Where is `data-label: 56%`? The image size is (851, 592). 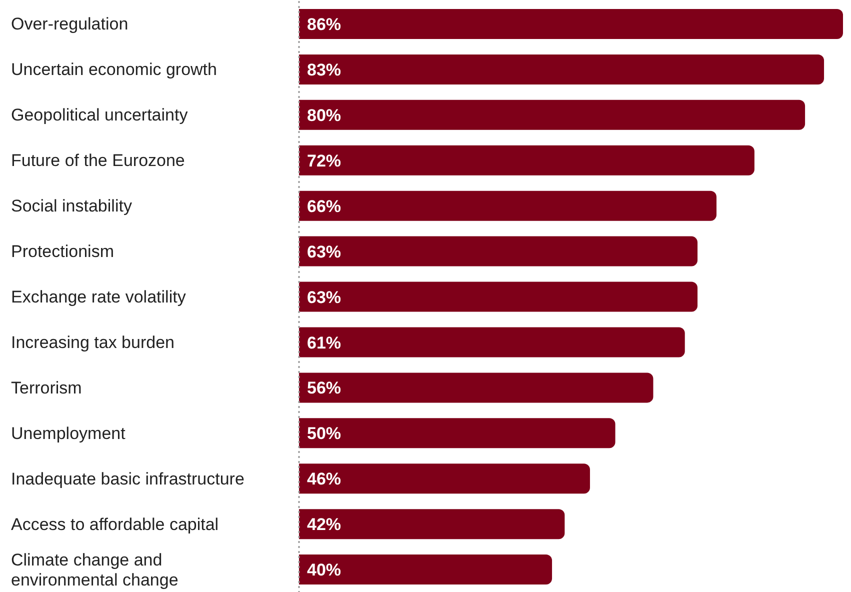 data-label: 56% is located at coordinates (324, 388).